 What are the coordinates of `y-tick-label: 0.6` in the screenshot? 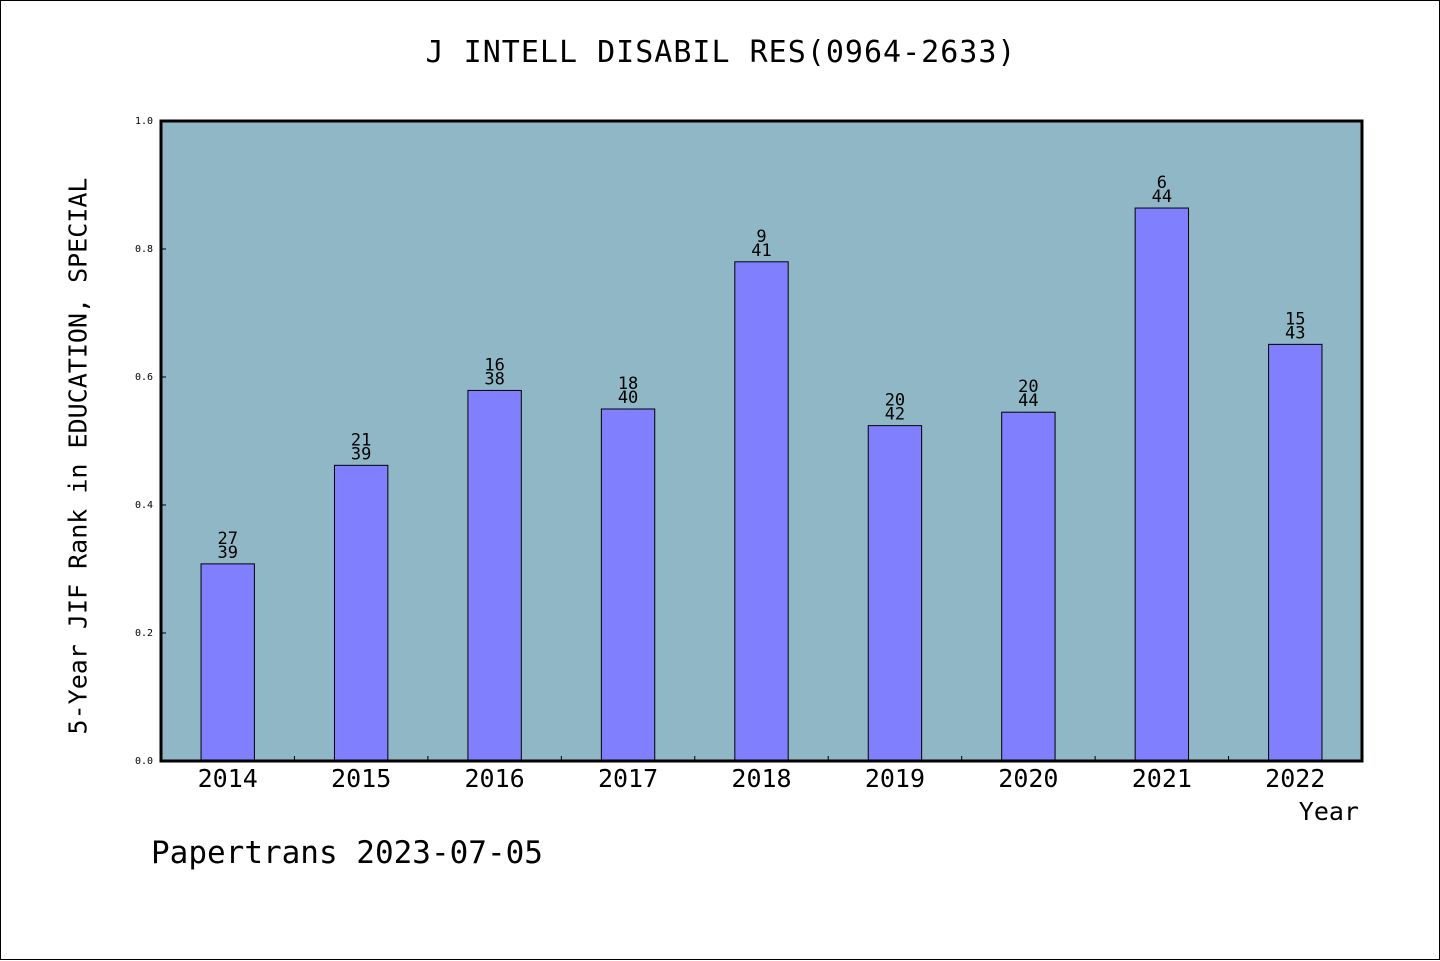 It's located at (144, 377).